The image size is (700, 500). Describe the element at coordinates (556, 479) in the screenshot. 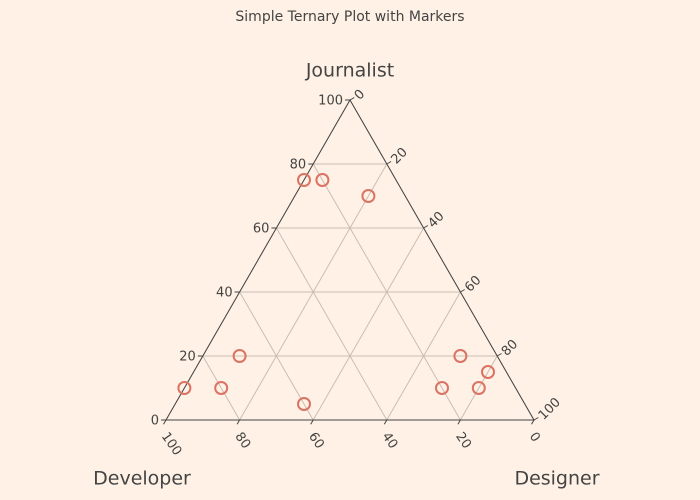

I see `c-axis-title: Designer` at that location.